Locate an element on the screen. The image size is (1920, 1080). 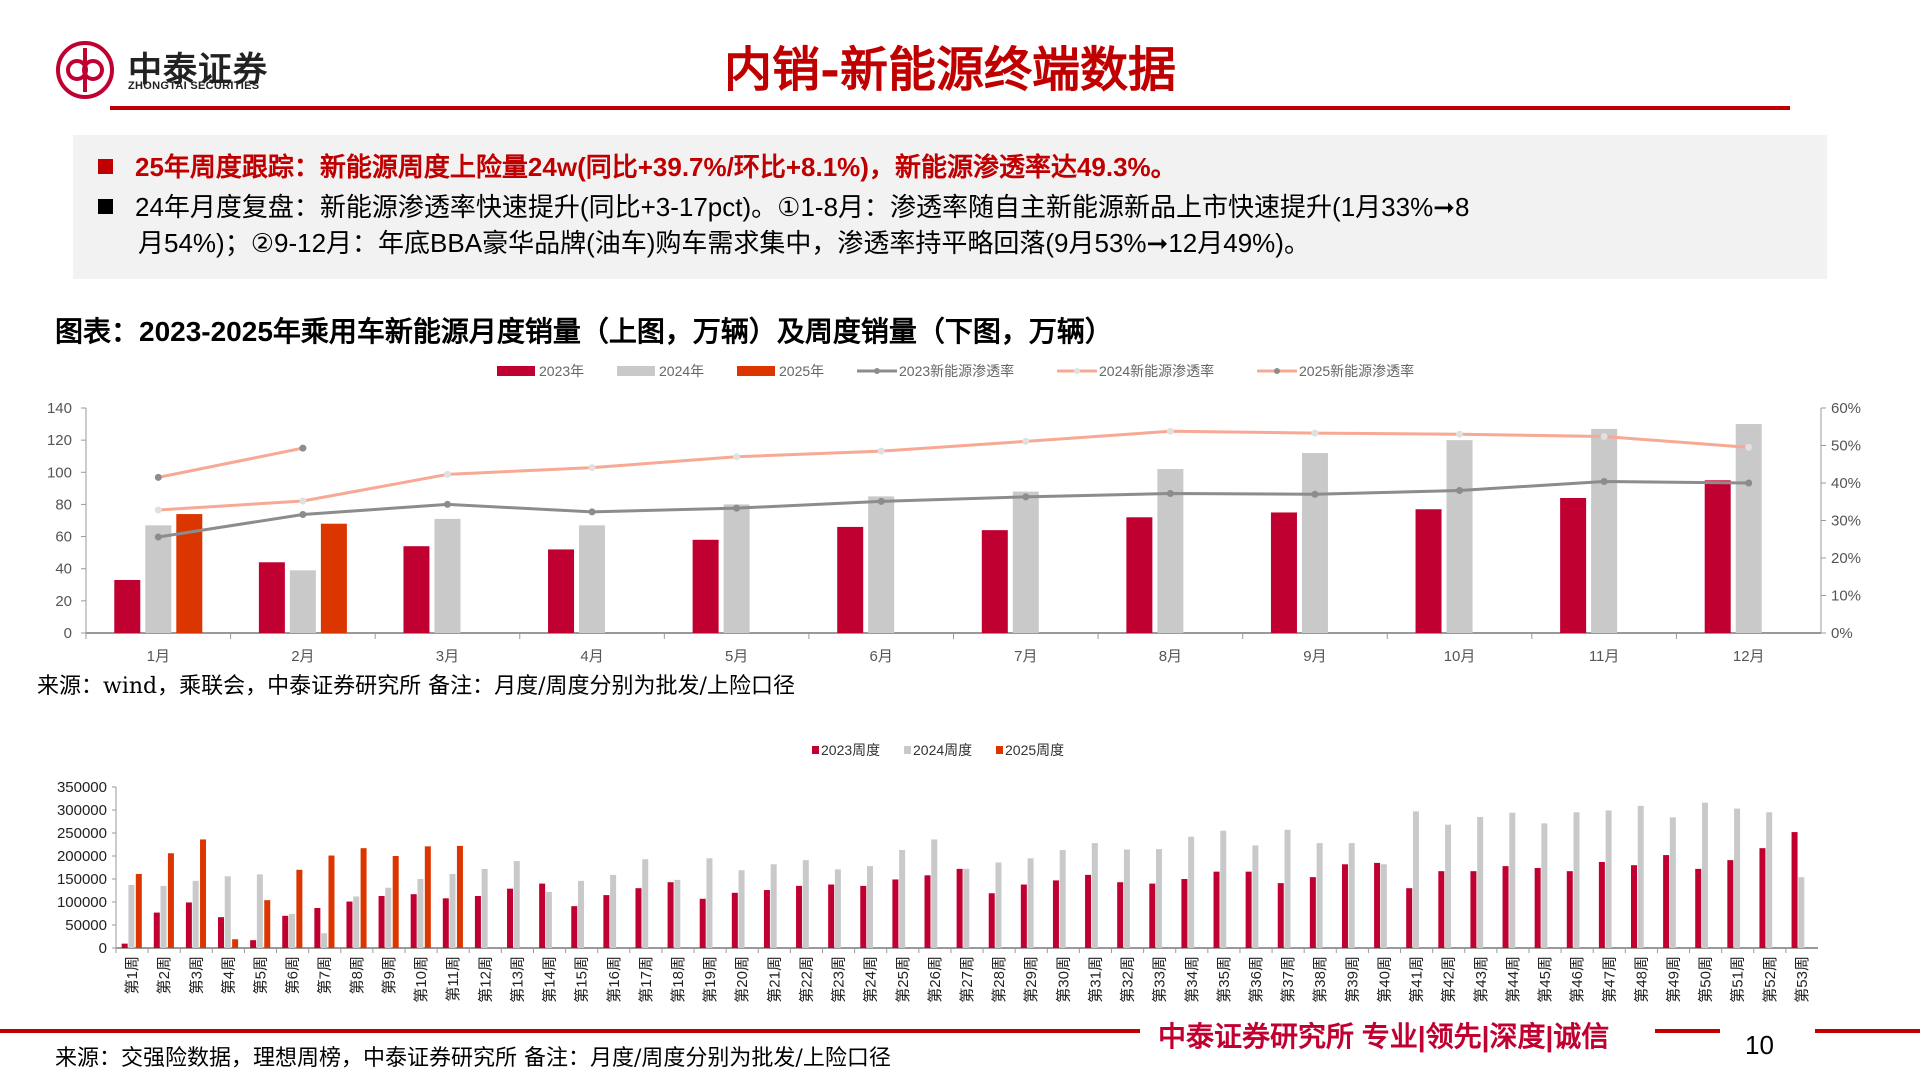
x-tick-label: 第42周 is located at coordinates (1449, 979).